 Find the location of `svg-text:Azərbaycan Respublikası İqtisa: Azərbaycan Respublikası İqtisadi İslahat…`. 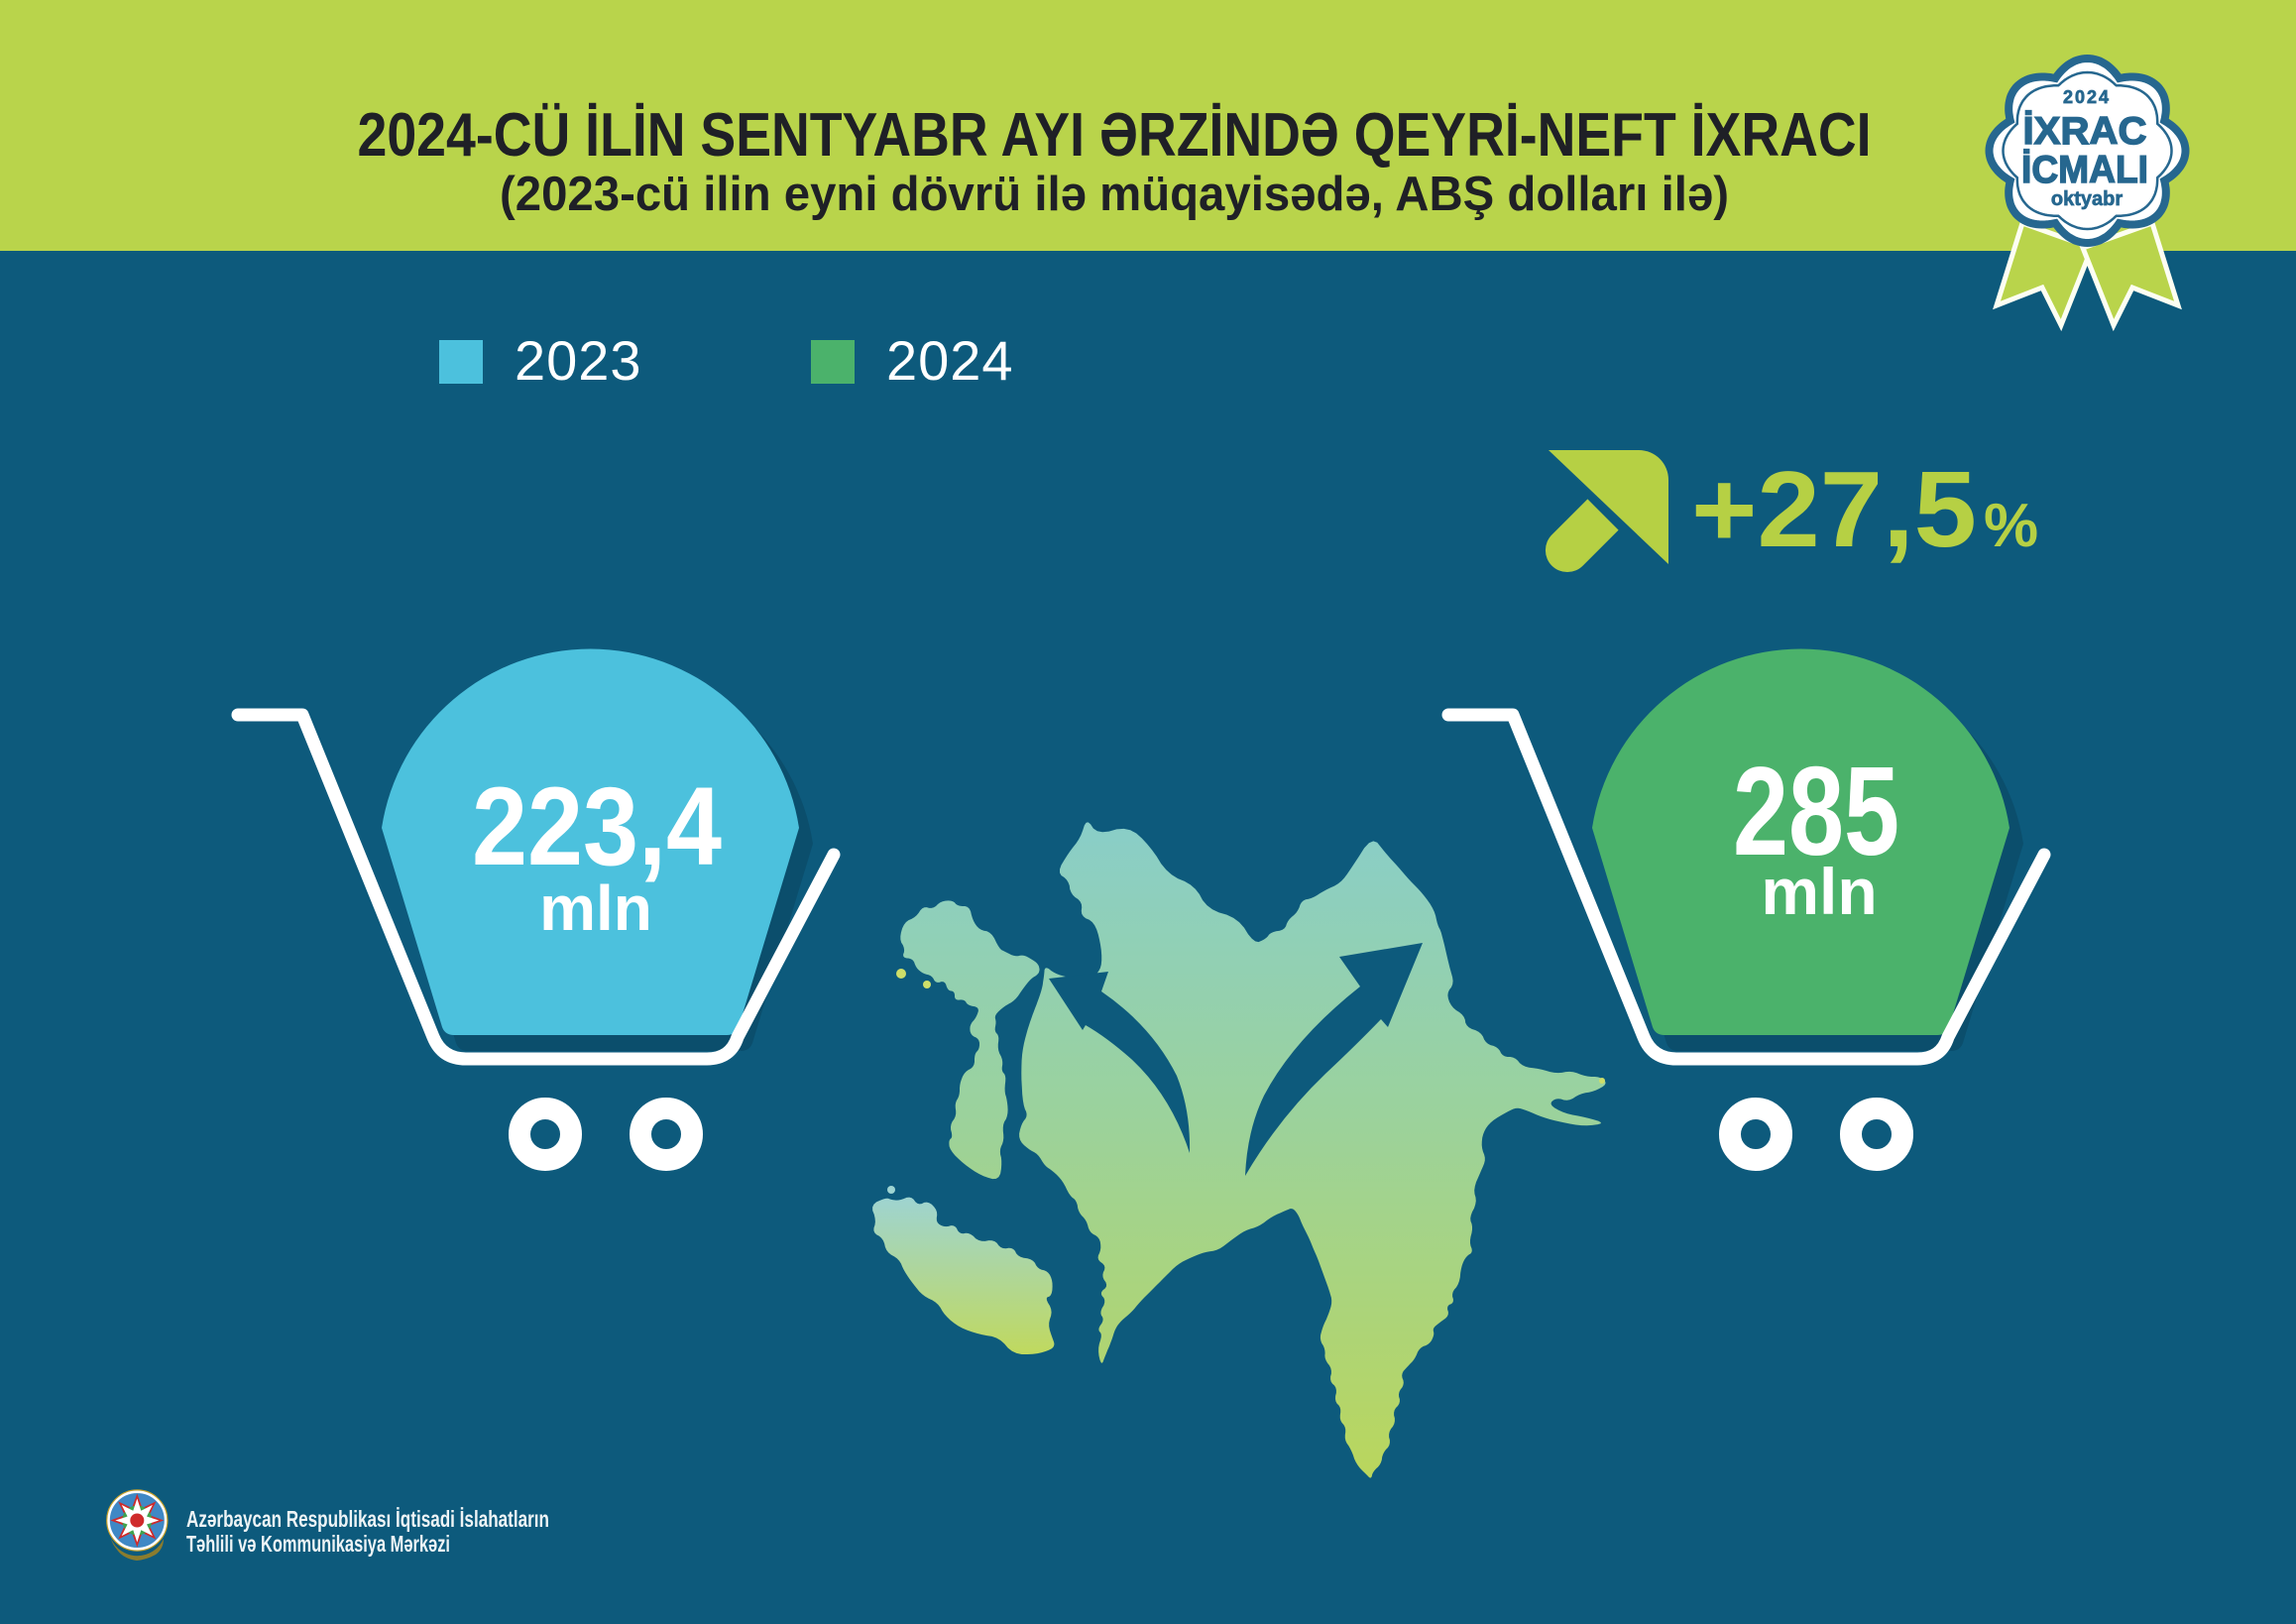

svg-text:Azərbaycan Respublikası İqtisa: Azərbaycan Respublikası İqtisadi İslahat… is located at coordinates (367, 1519).